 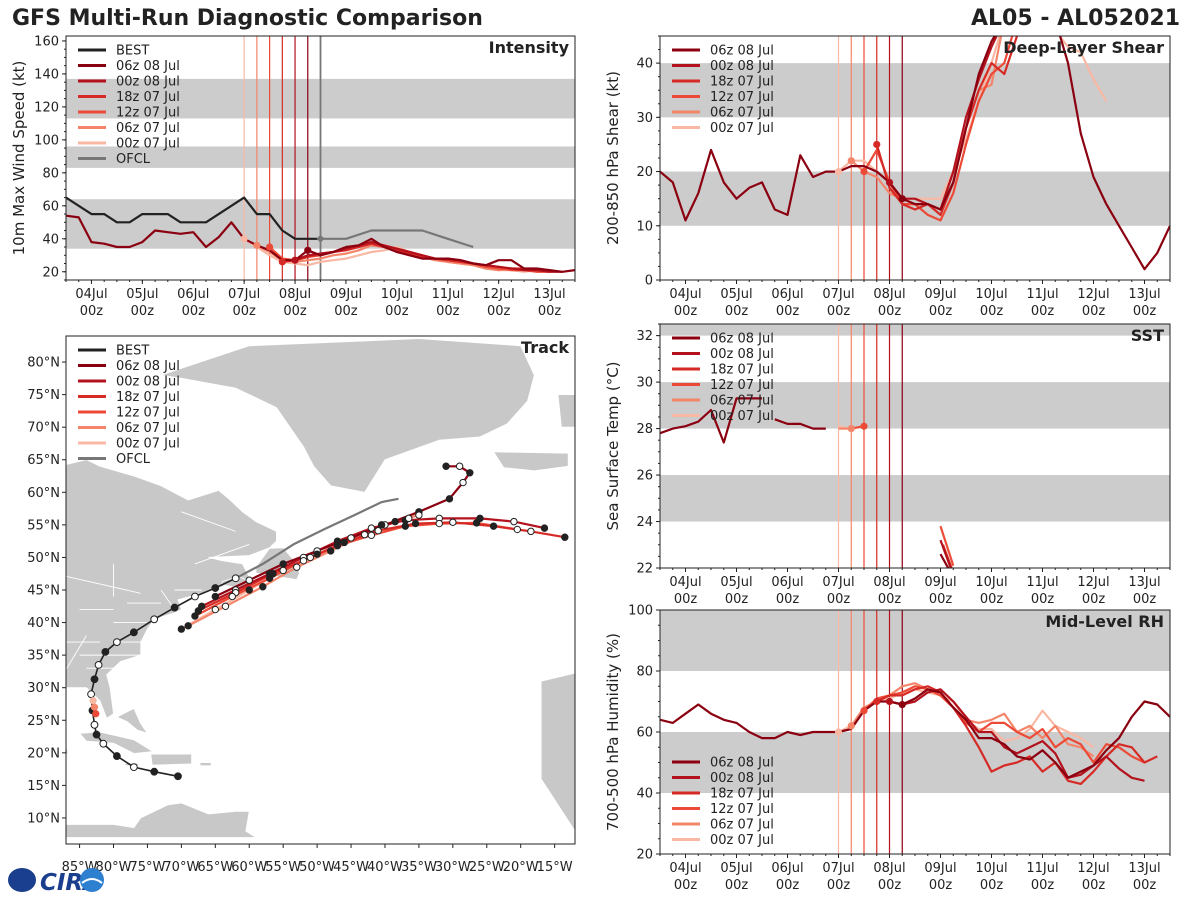 I want to click on logo-wave-icon, so click(x=92, y=881).